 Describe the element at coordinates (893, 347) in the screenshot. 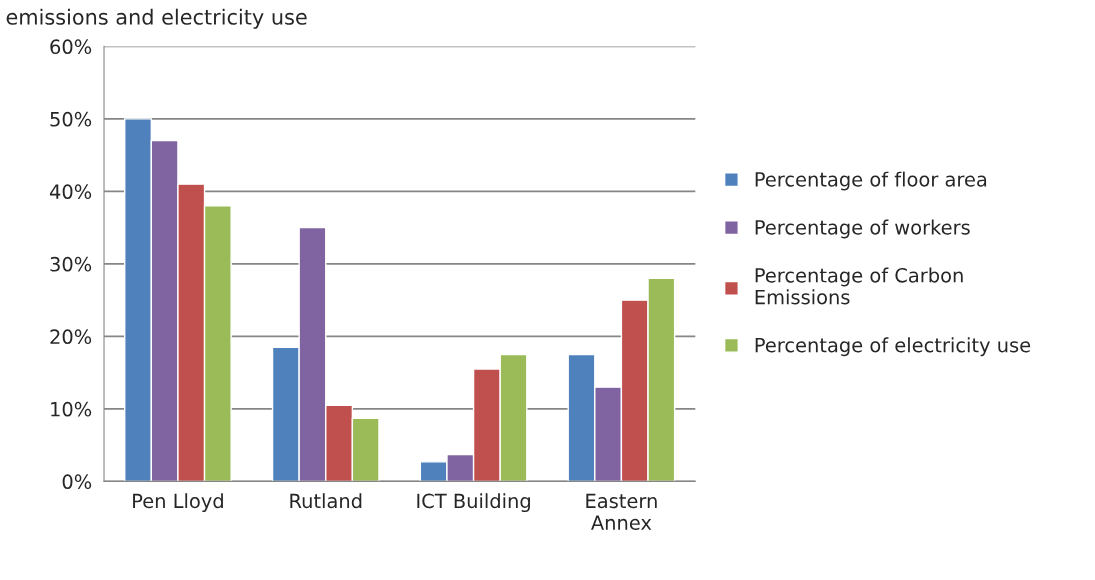

I see `legend-label: Percentage of electricity use` at that location.